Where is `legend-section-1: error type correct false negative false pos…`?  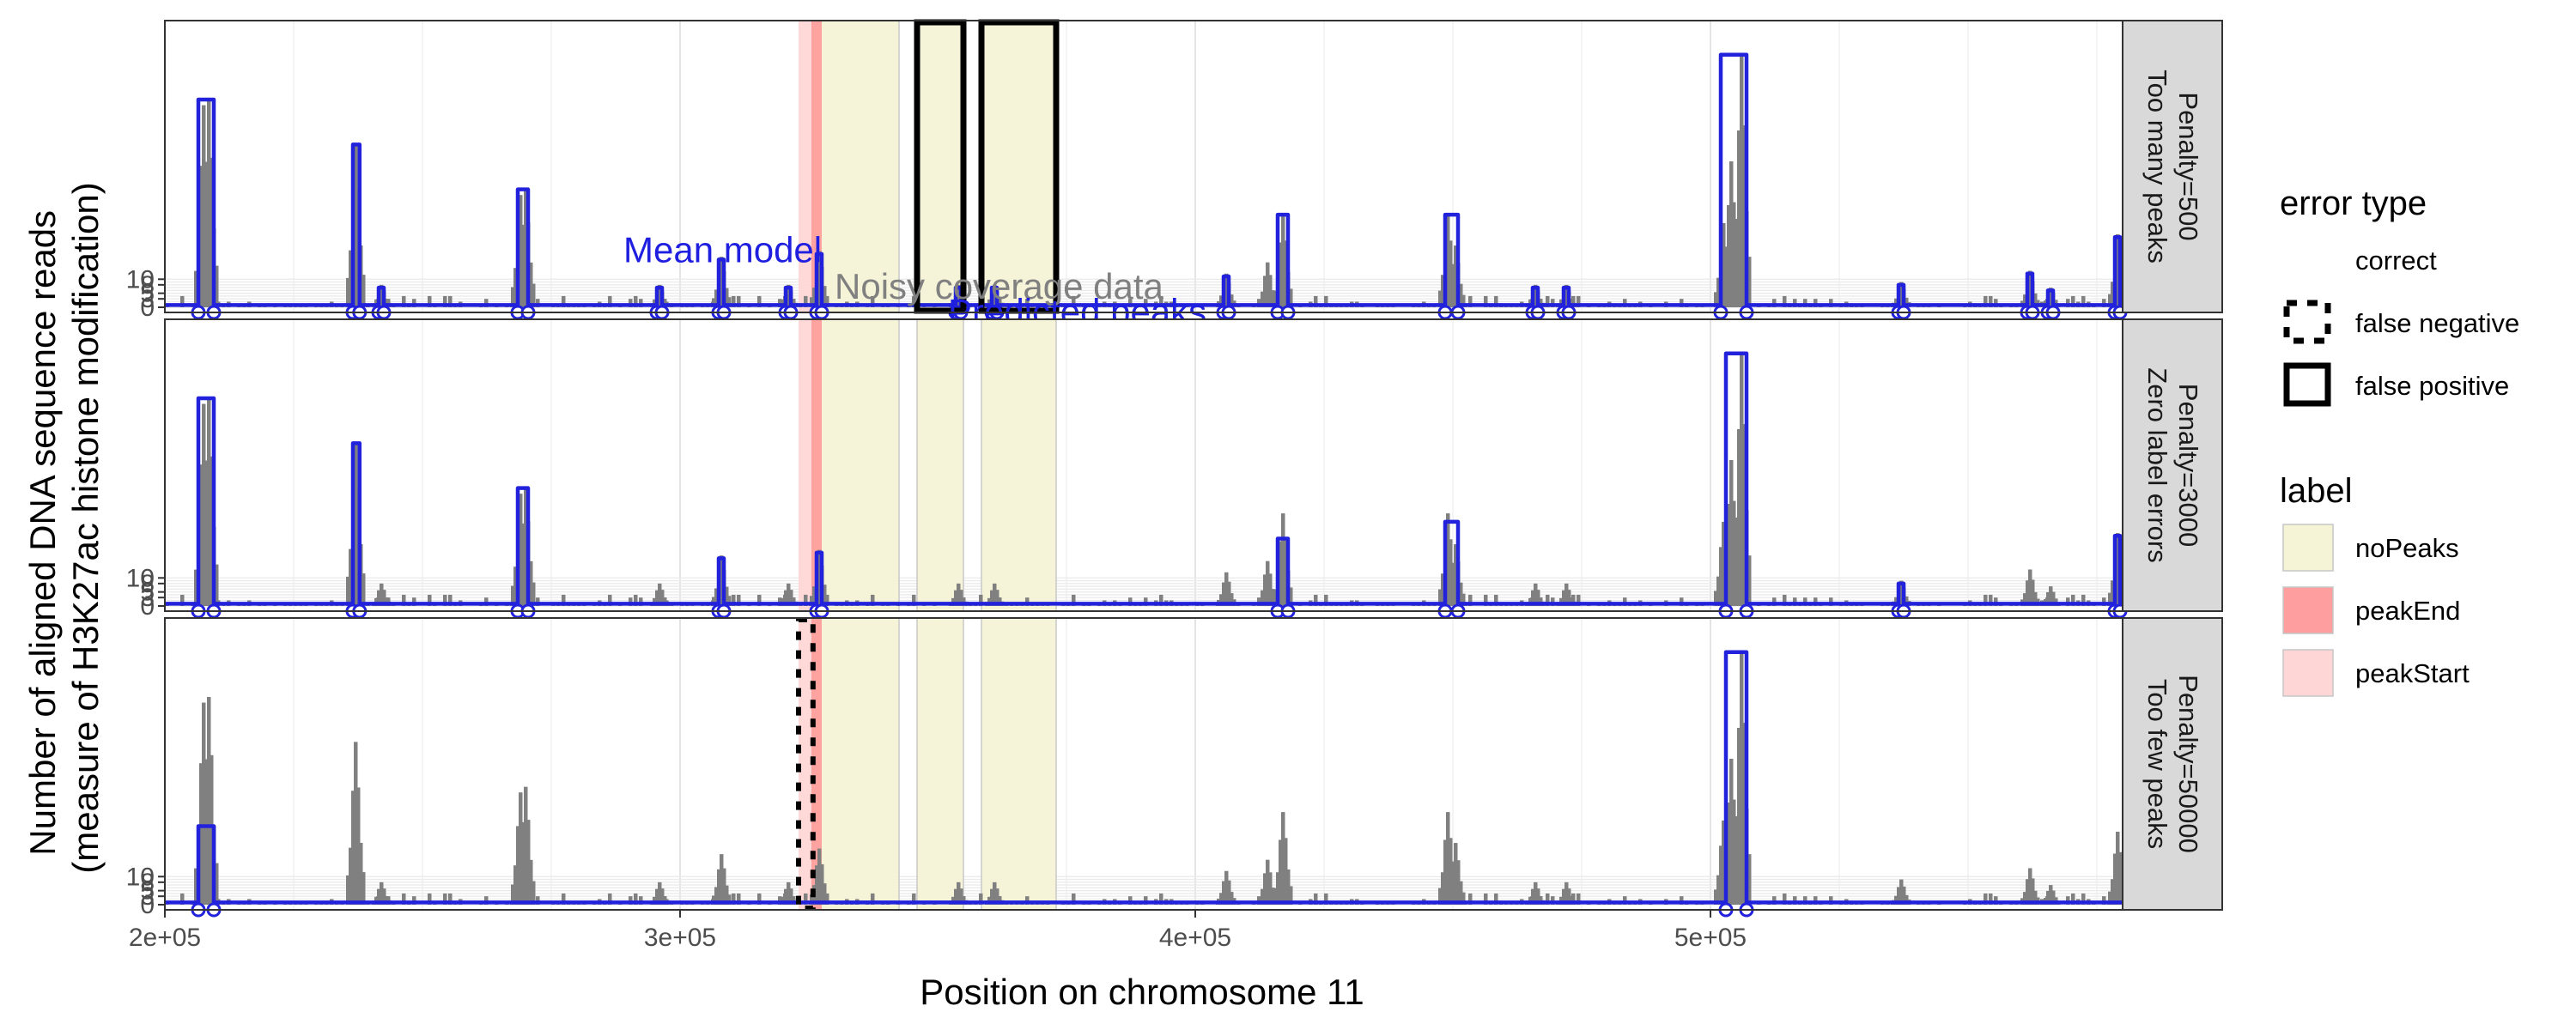 legend-section-1: error type correct false negative false pos… is located at coordinates (2399, 296).